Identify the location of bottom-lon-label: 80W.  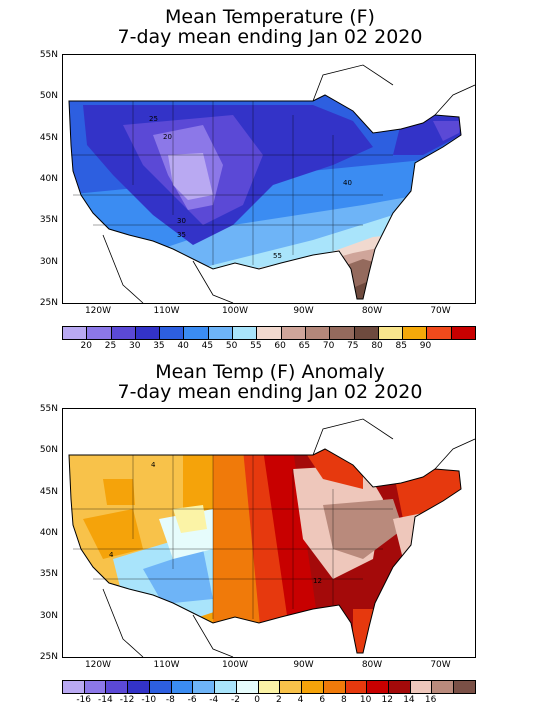
(372, 665).